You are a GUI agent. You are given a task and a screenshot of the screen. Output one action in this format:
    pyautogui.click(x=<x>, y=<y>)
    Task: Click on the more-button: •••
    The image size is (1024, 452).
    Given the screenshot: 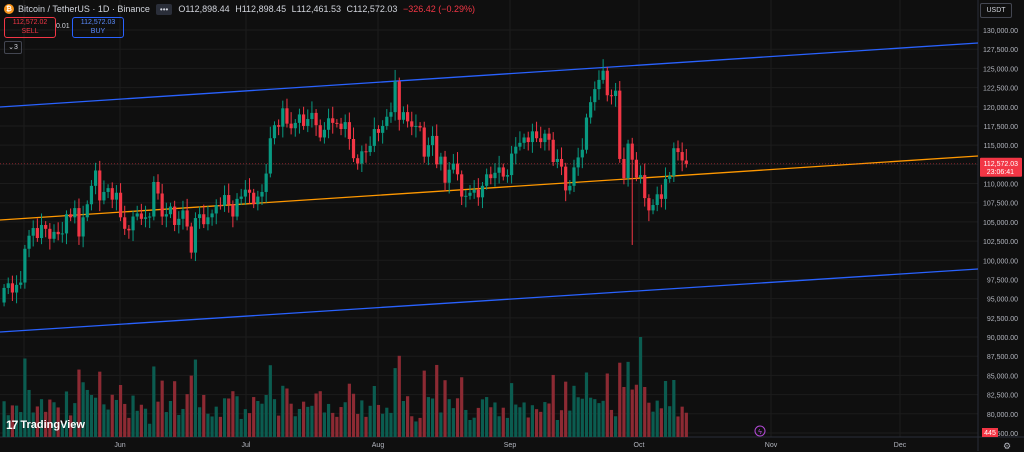 What is the action you would take?
    pyautogui.click(x=164, y=9)
    